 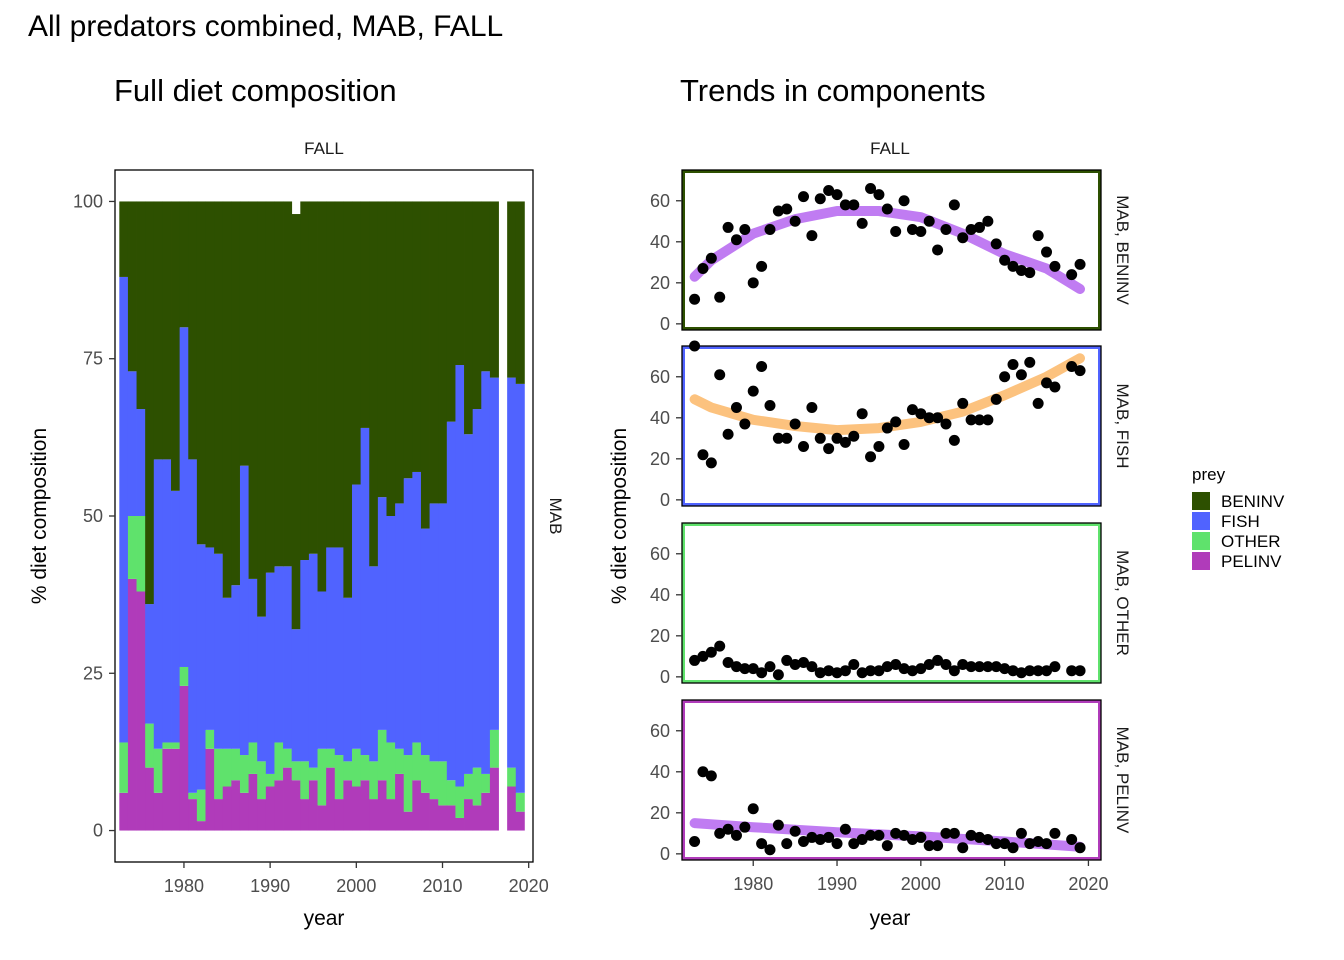 I want to click on point-beninv-1990, so click(x=837, y=195).